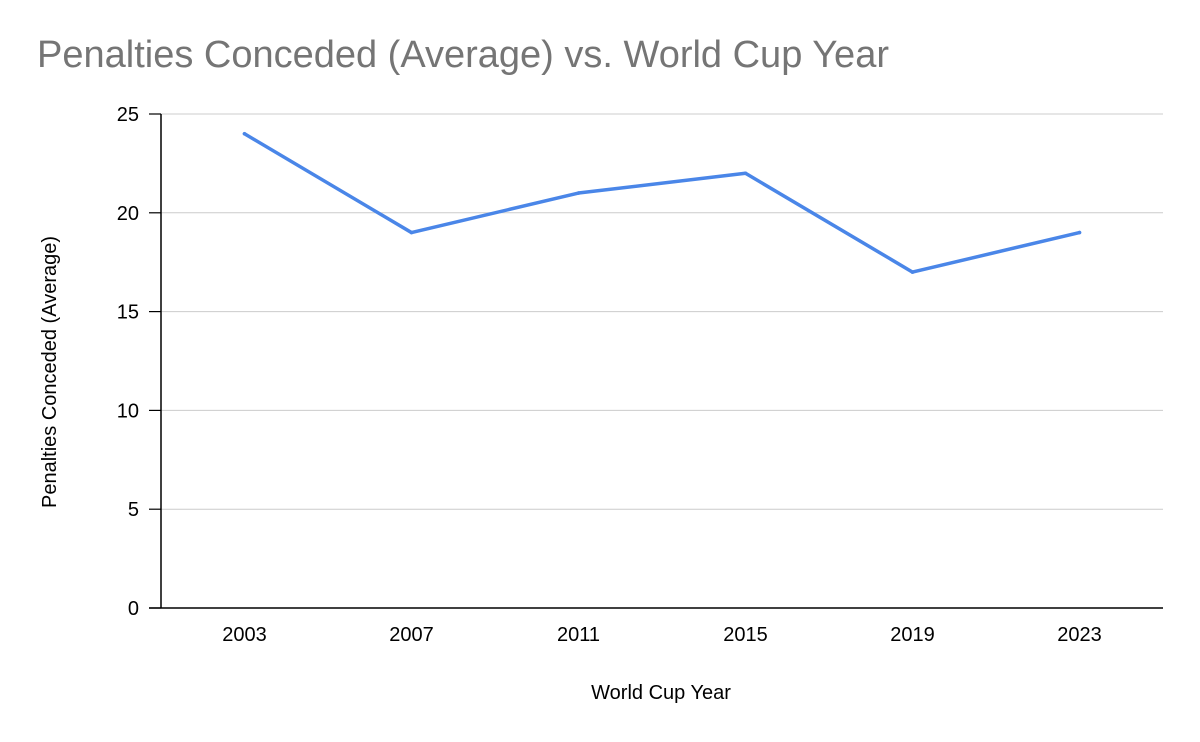  Describe the element at coordinates (912, 272) in the screenshot. I see `data-point-2019` at that location.